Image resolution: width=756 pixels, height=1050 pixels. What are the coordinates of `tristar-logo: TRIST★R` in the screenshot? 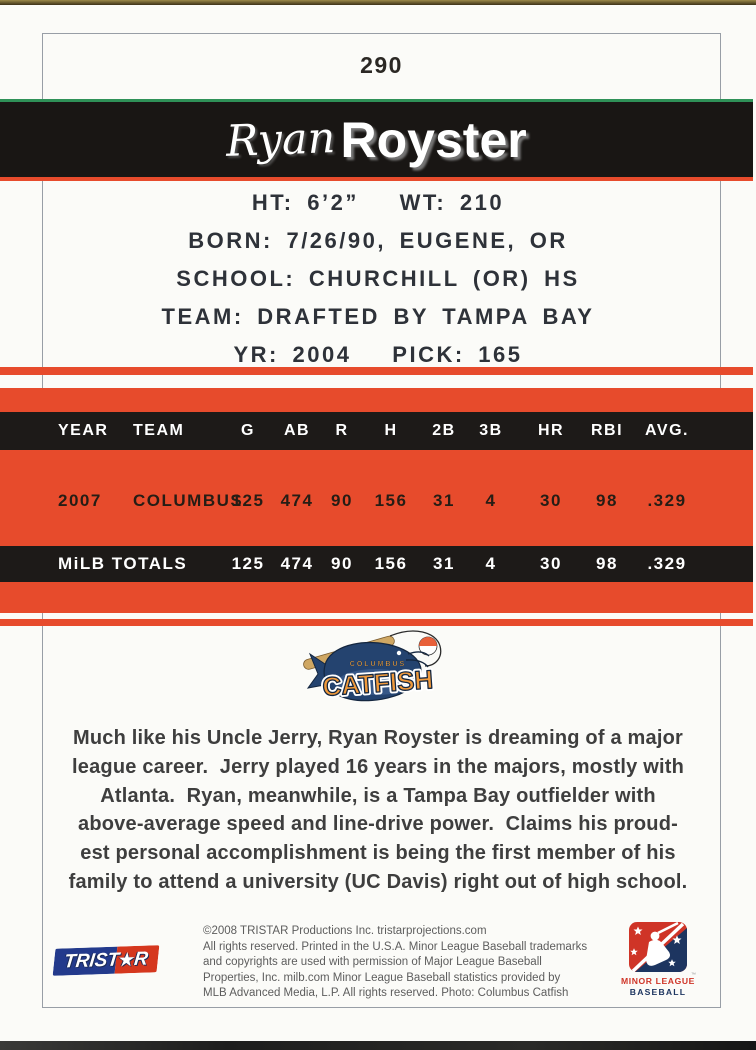 It's located at (106, 960).